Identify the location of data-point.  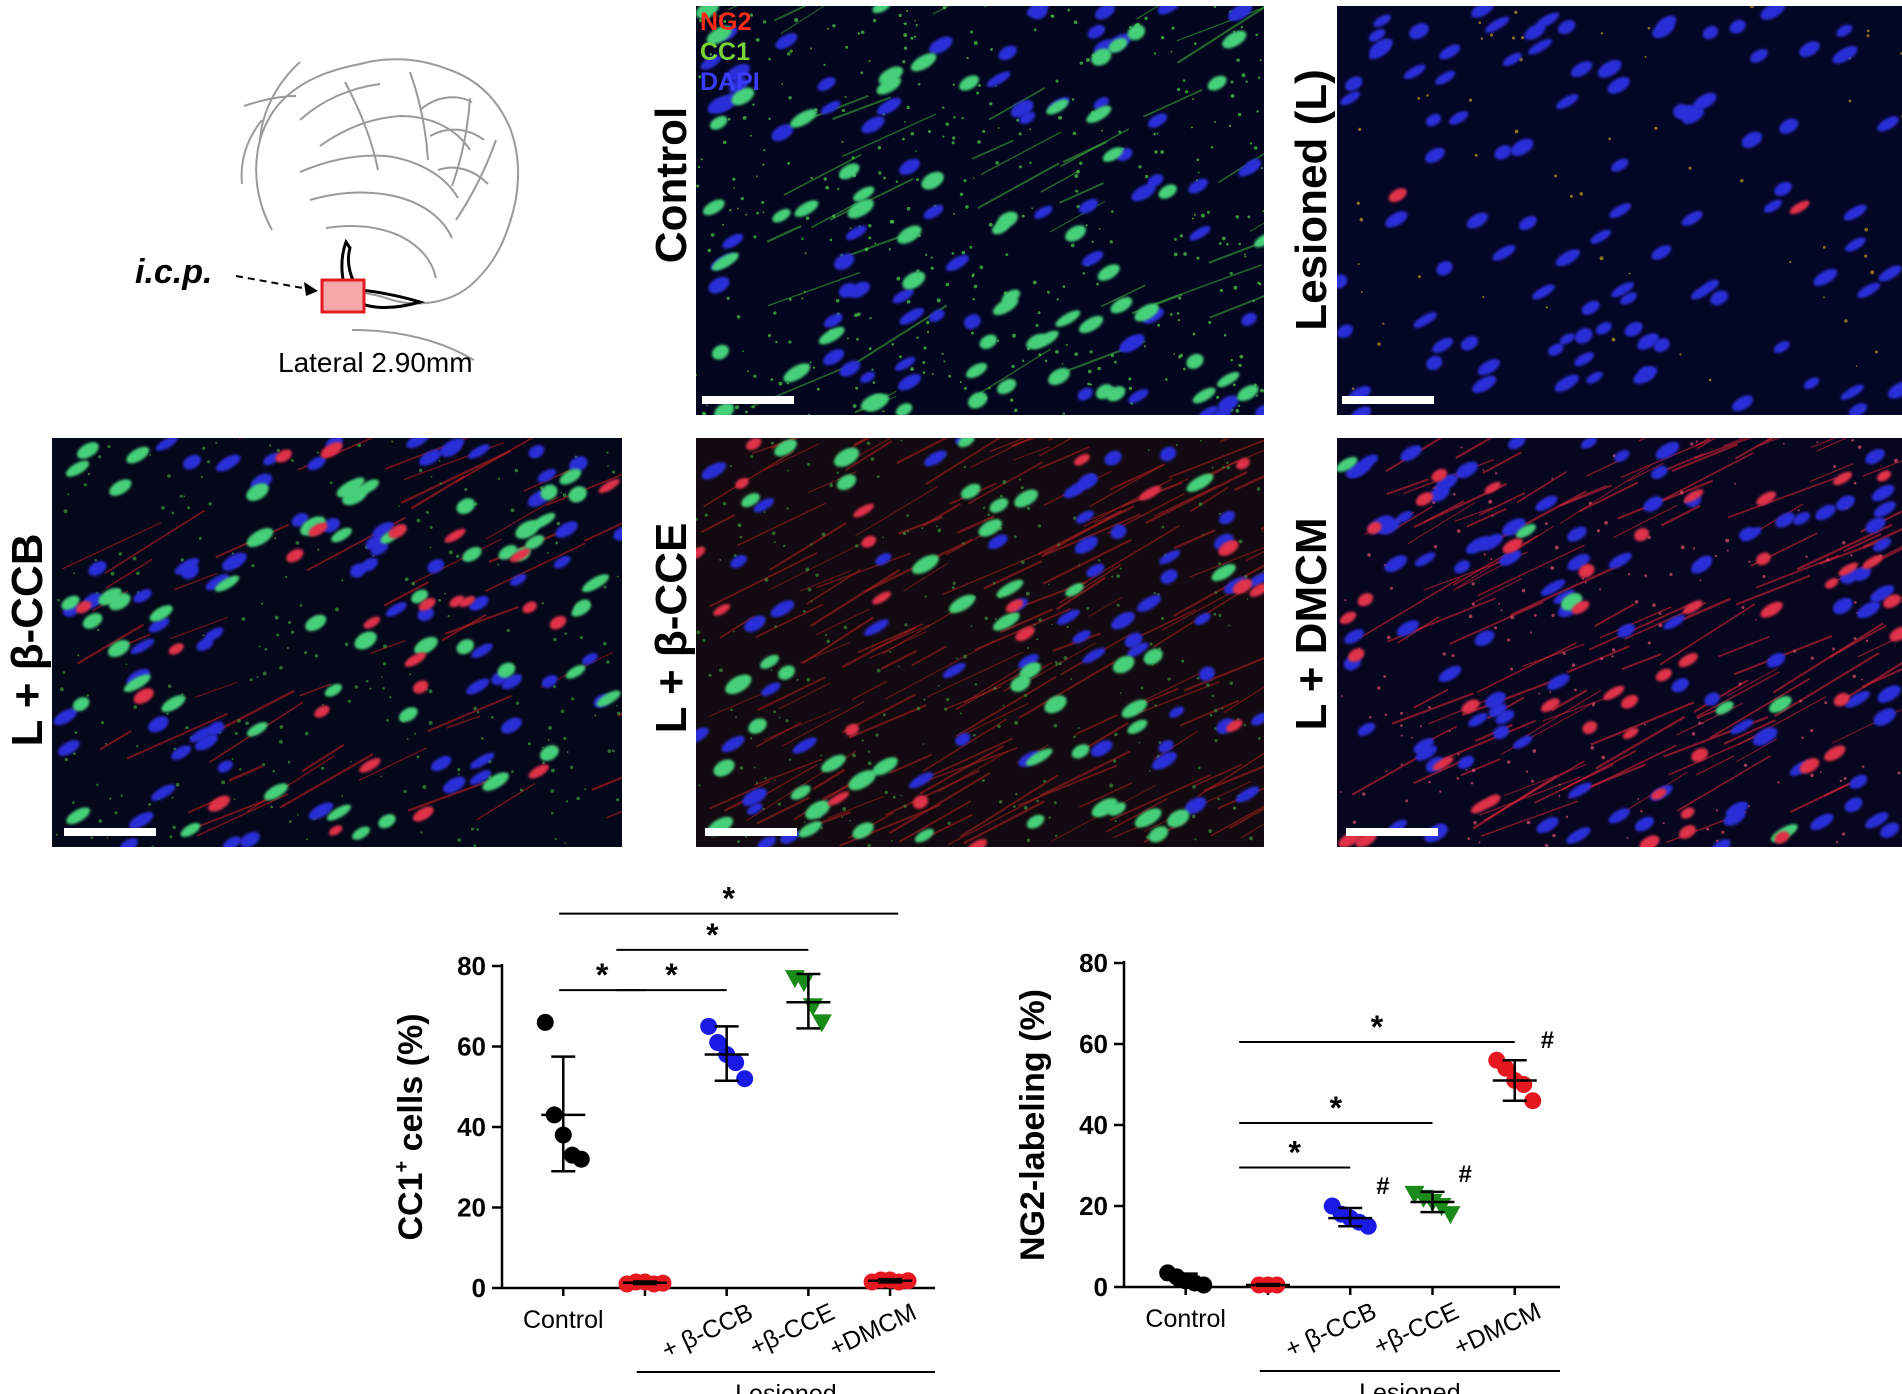
(821, 1023).